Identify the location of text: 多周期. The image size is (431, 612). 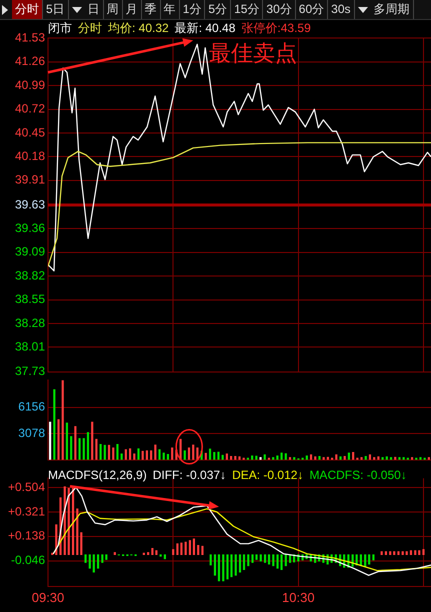
(392, 9).